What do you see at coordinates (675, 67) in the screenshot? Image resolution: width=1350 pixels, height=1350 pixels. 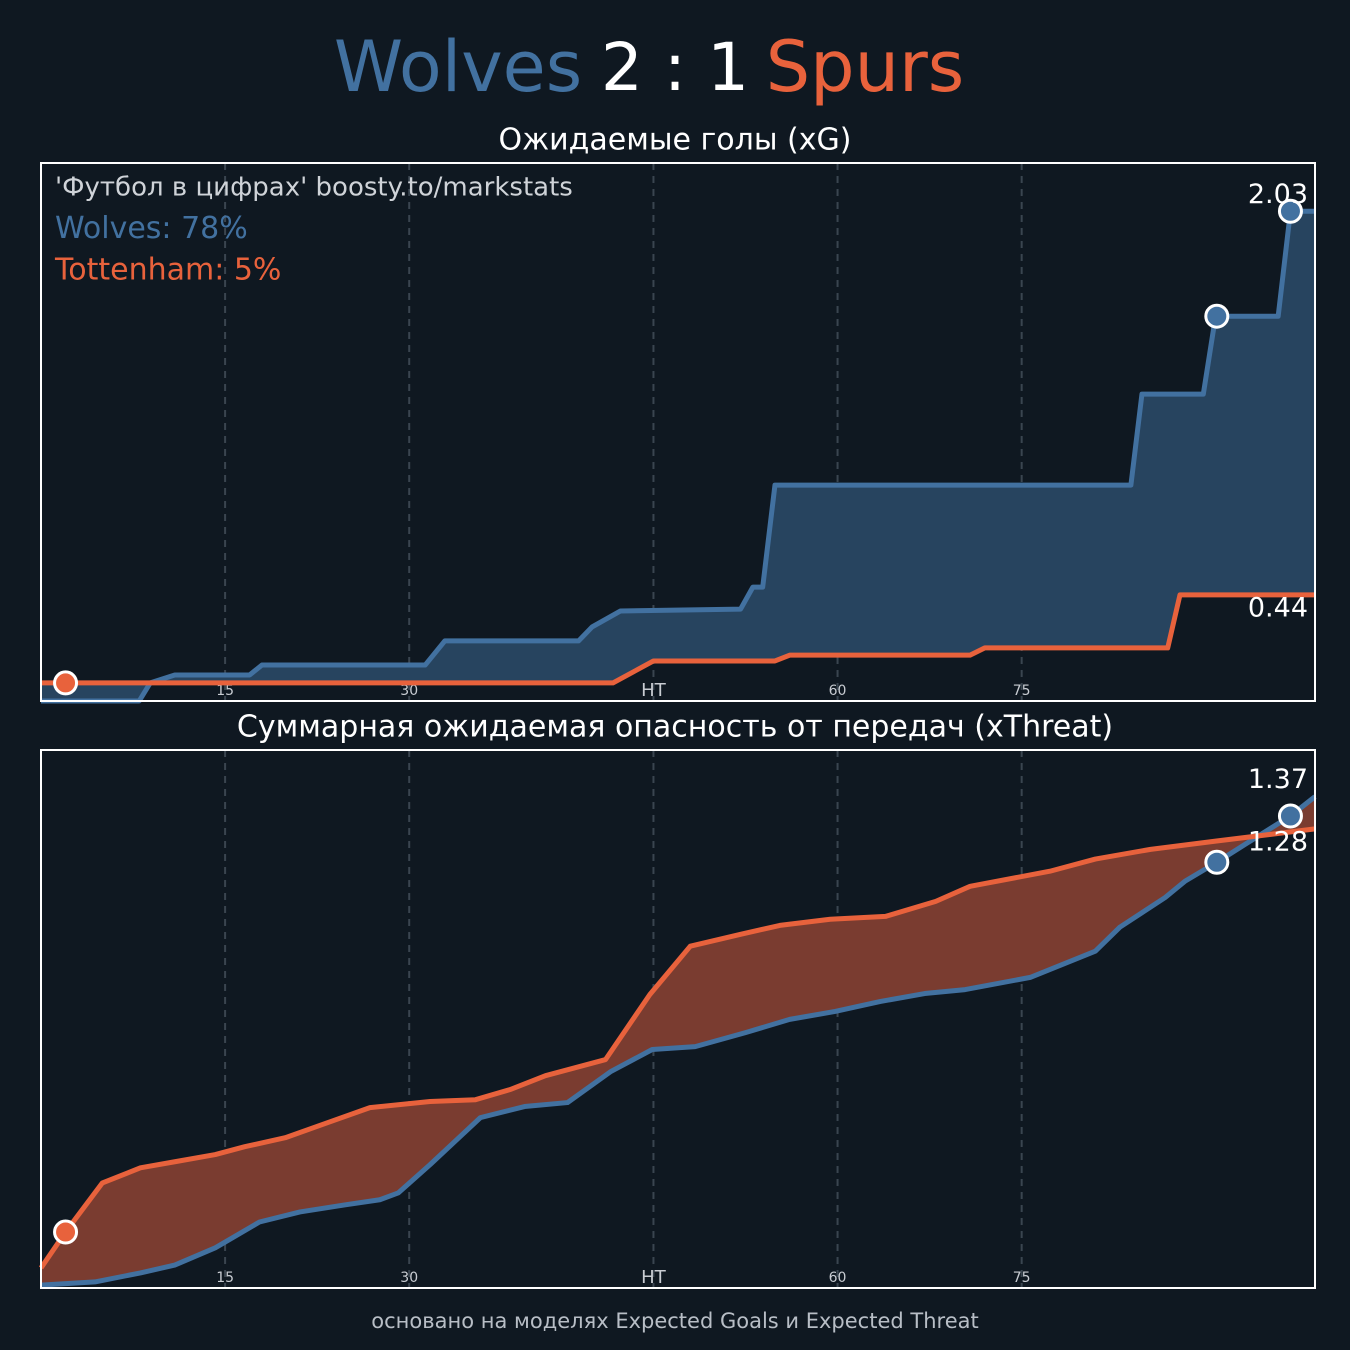 I see `score: 2 : 1` at bounding box center [675, 67].